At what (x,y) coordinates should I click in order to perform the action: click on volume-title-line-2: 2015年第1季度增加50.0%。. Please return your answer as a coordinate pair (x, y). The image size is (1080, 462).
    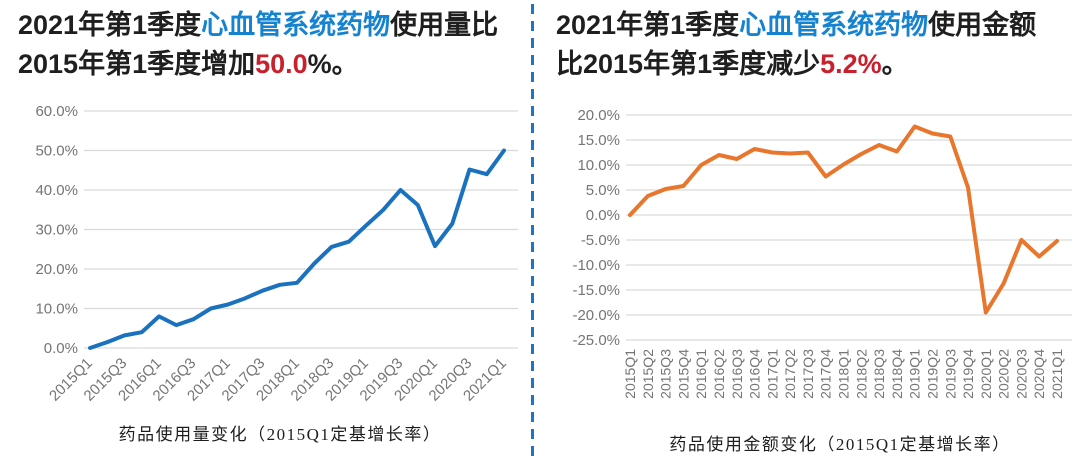
    Looking at the image, I should click on (258, 64).